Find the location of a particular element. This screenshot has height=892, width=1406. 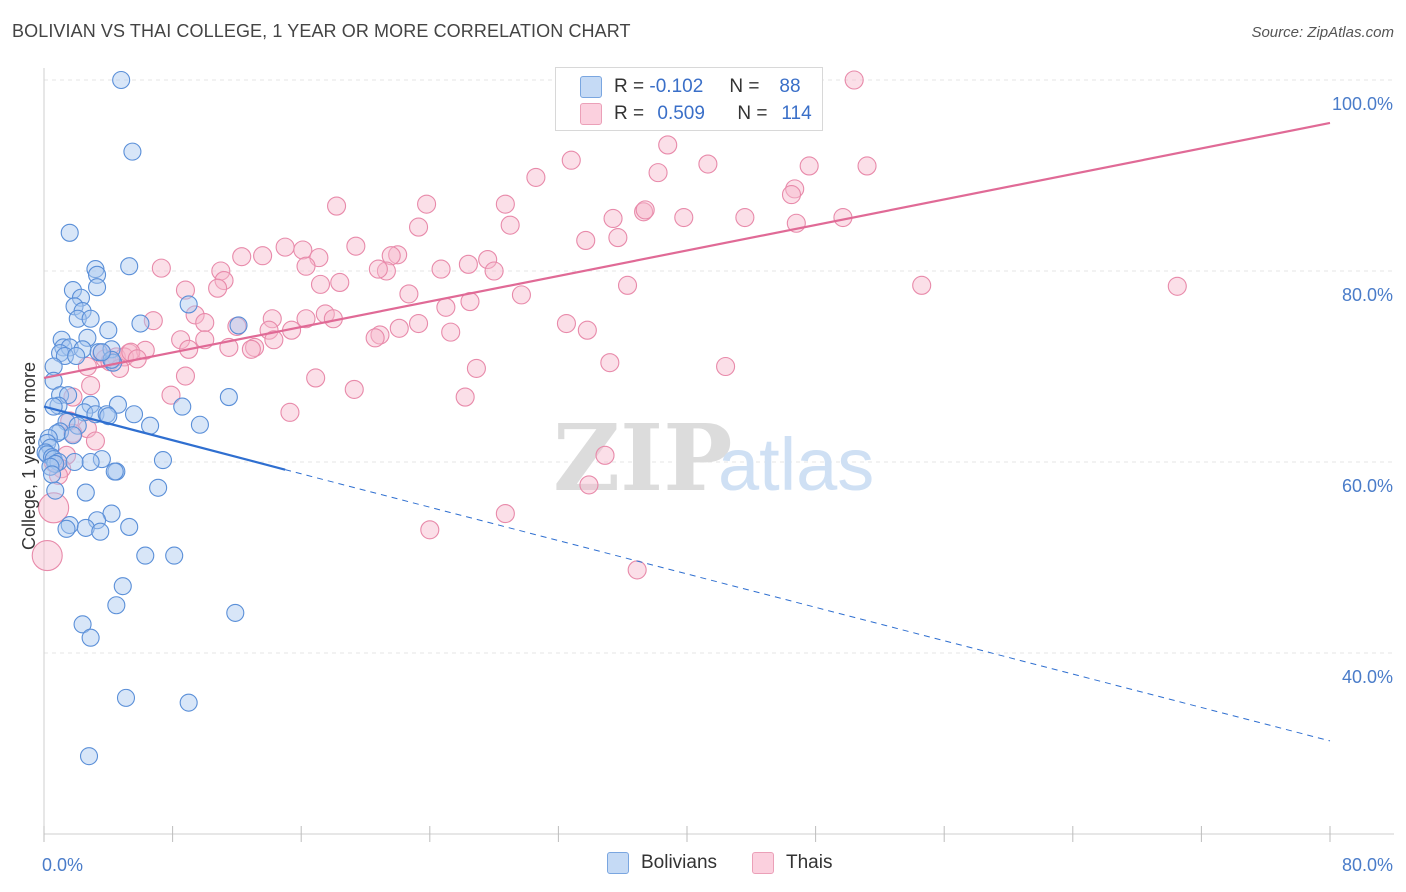

legend-n-value: 114 is located at coordinates (796, 113).